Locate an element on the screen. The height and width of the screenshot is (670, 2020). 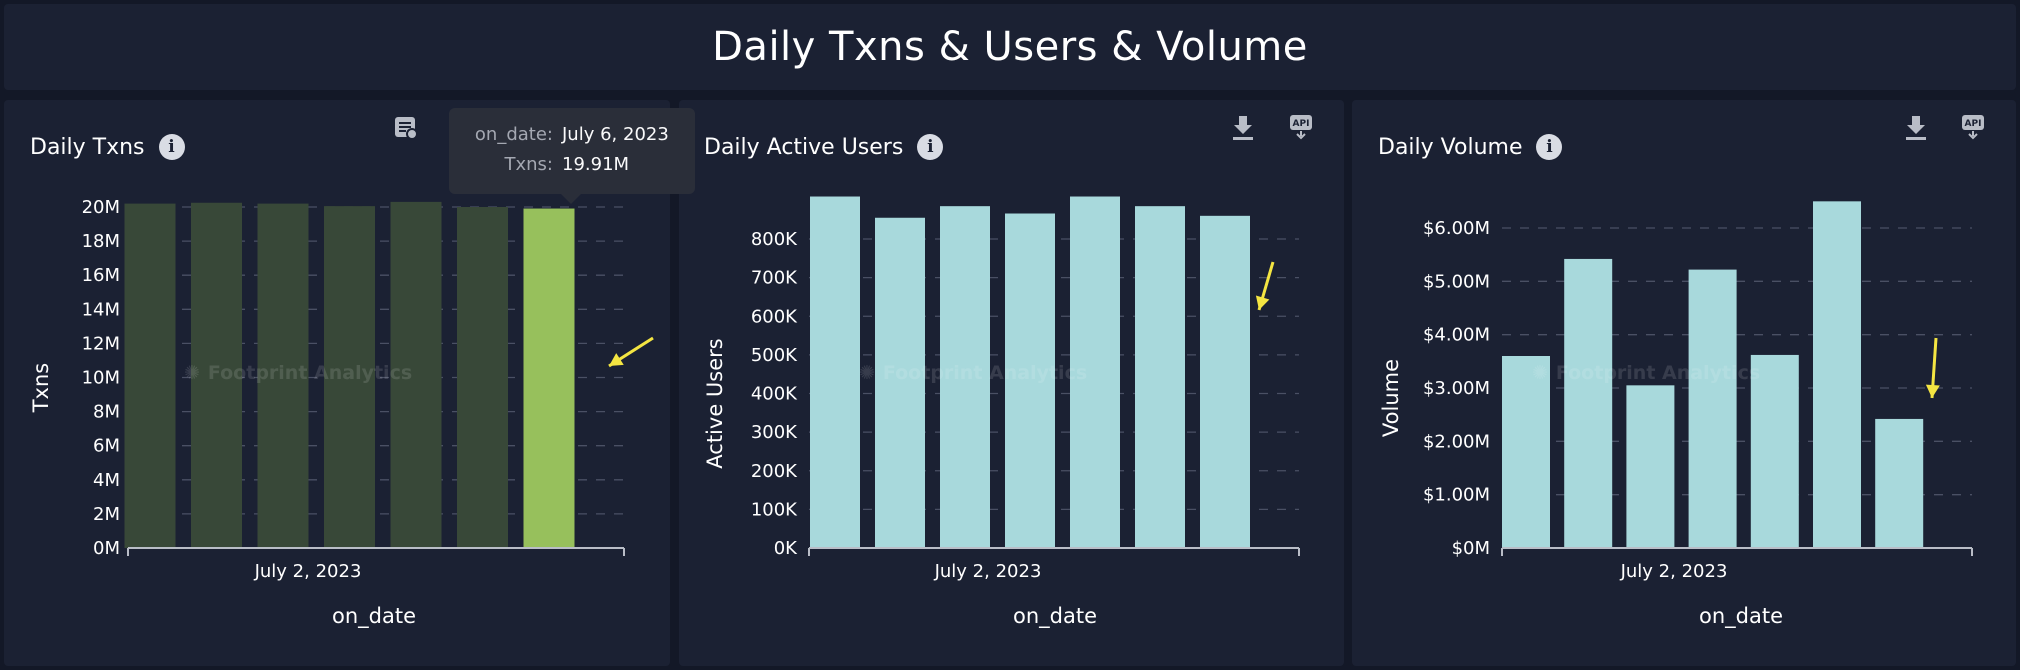
tooltip-pointer is located at coordinates (571, 199).